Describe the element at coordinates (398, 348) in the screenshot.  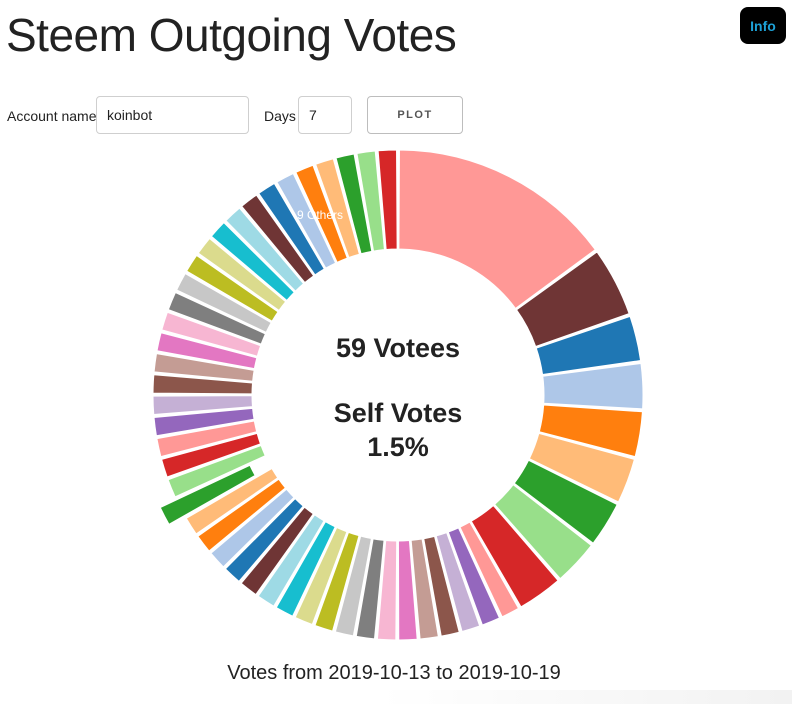
I see `votees-count-label: 59 Votees` at that location.